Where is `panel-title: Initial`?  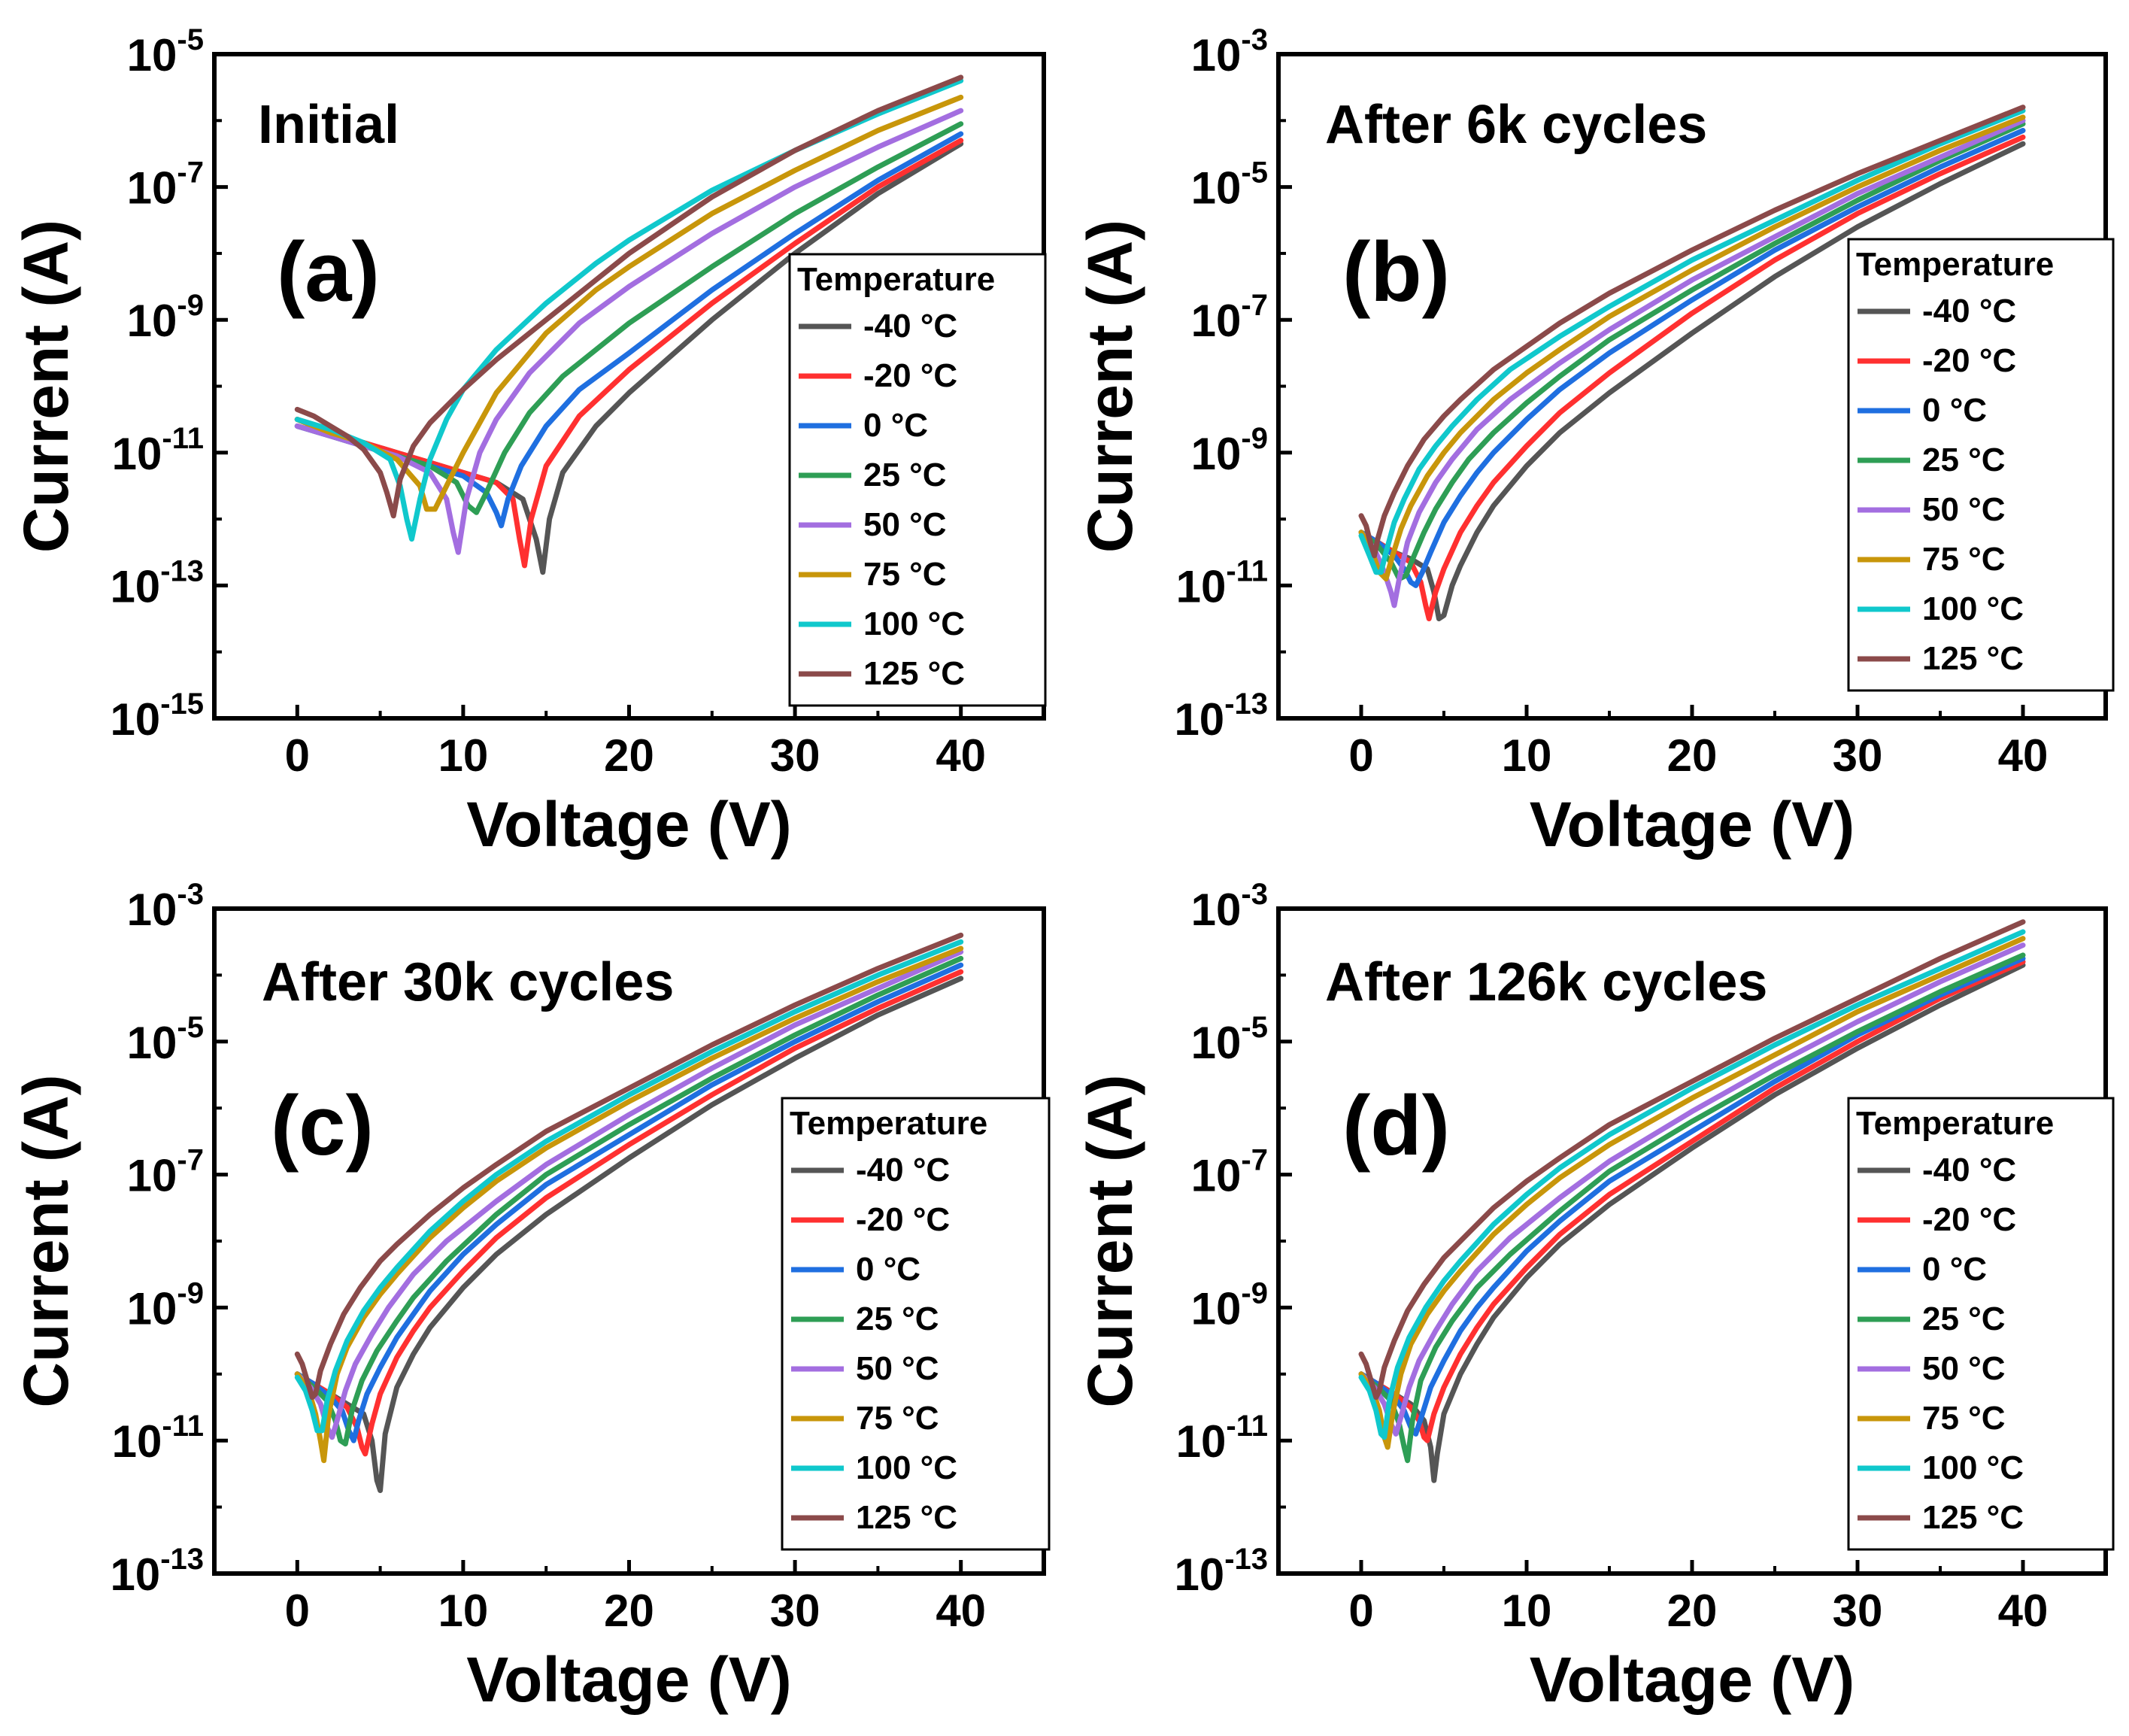 panel-title: Initial is located at coordinates (328, 125).